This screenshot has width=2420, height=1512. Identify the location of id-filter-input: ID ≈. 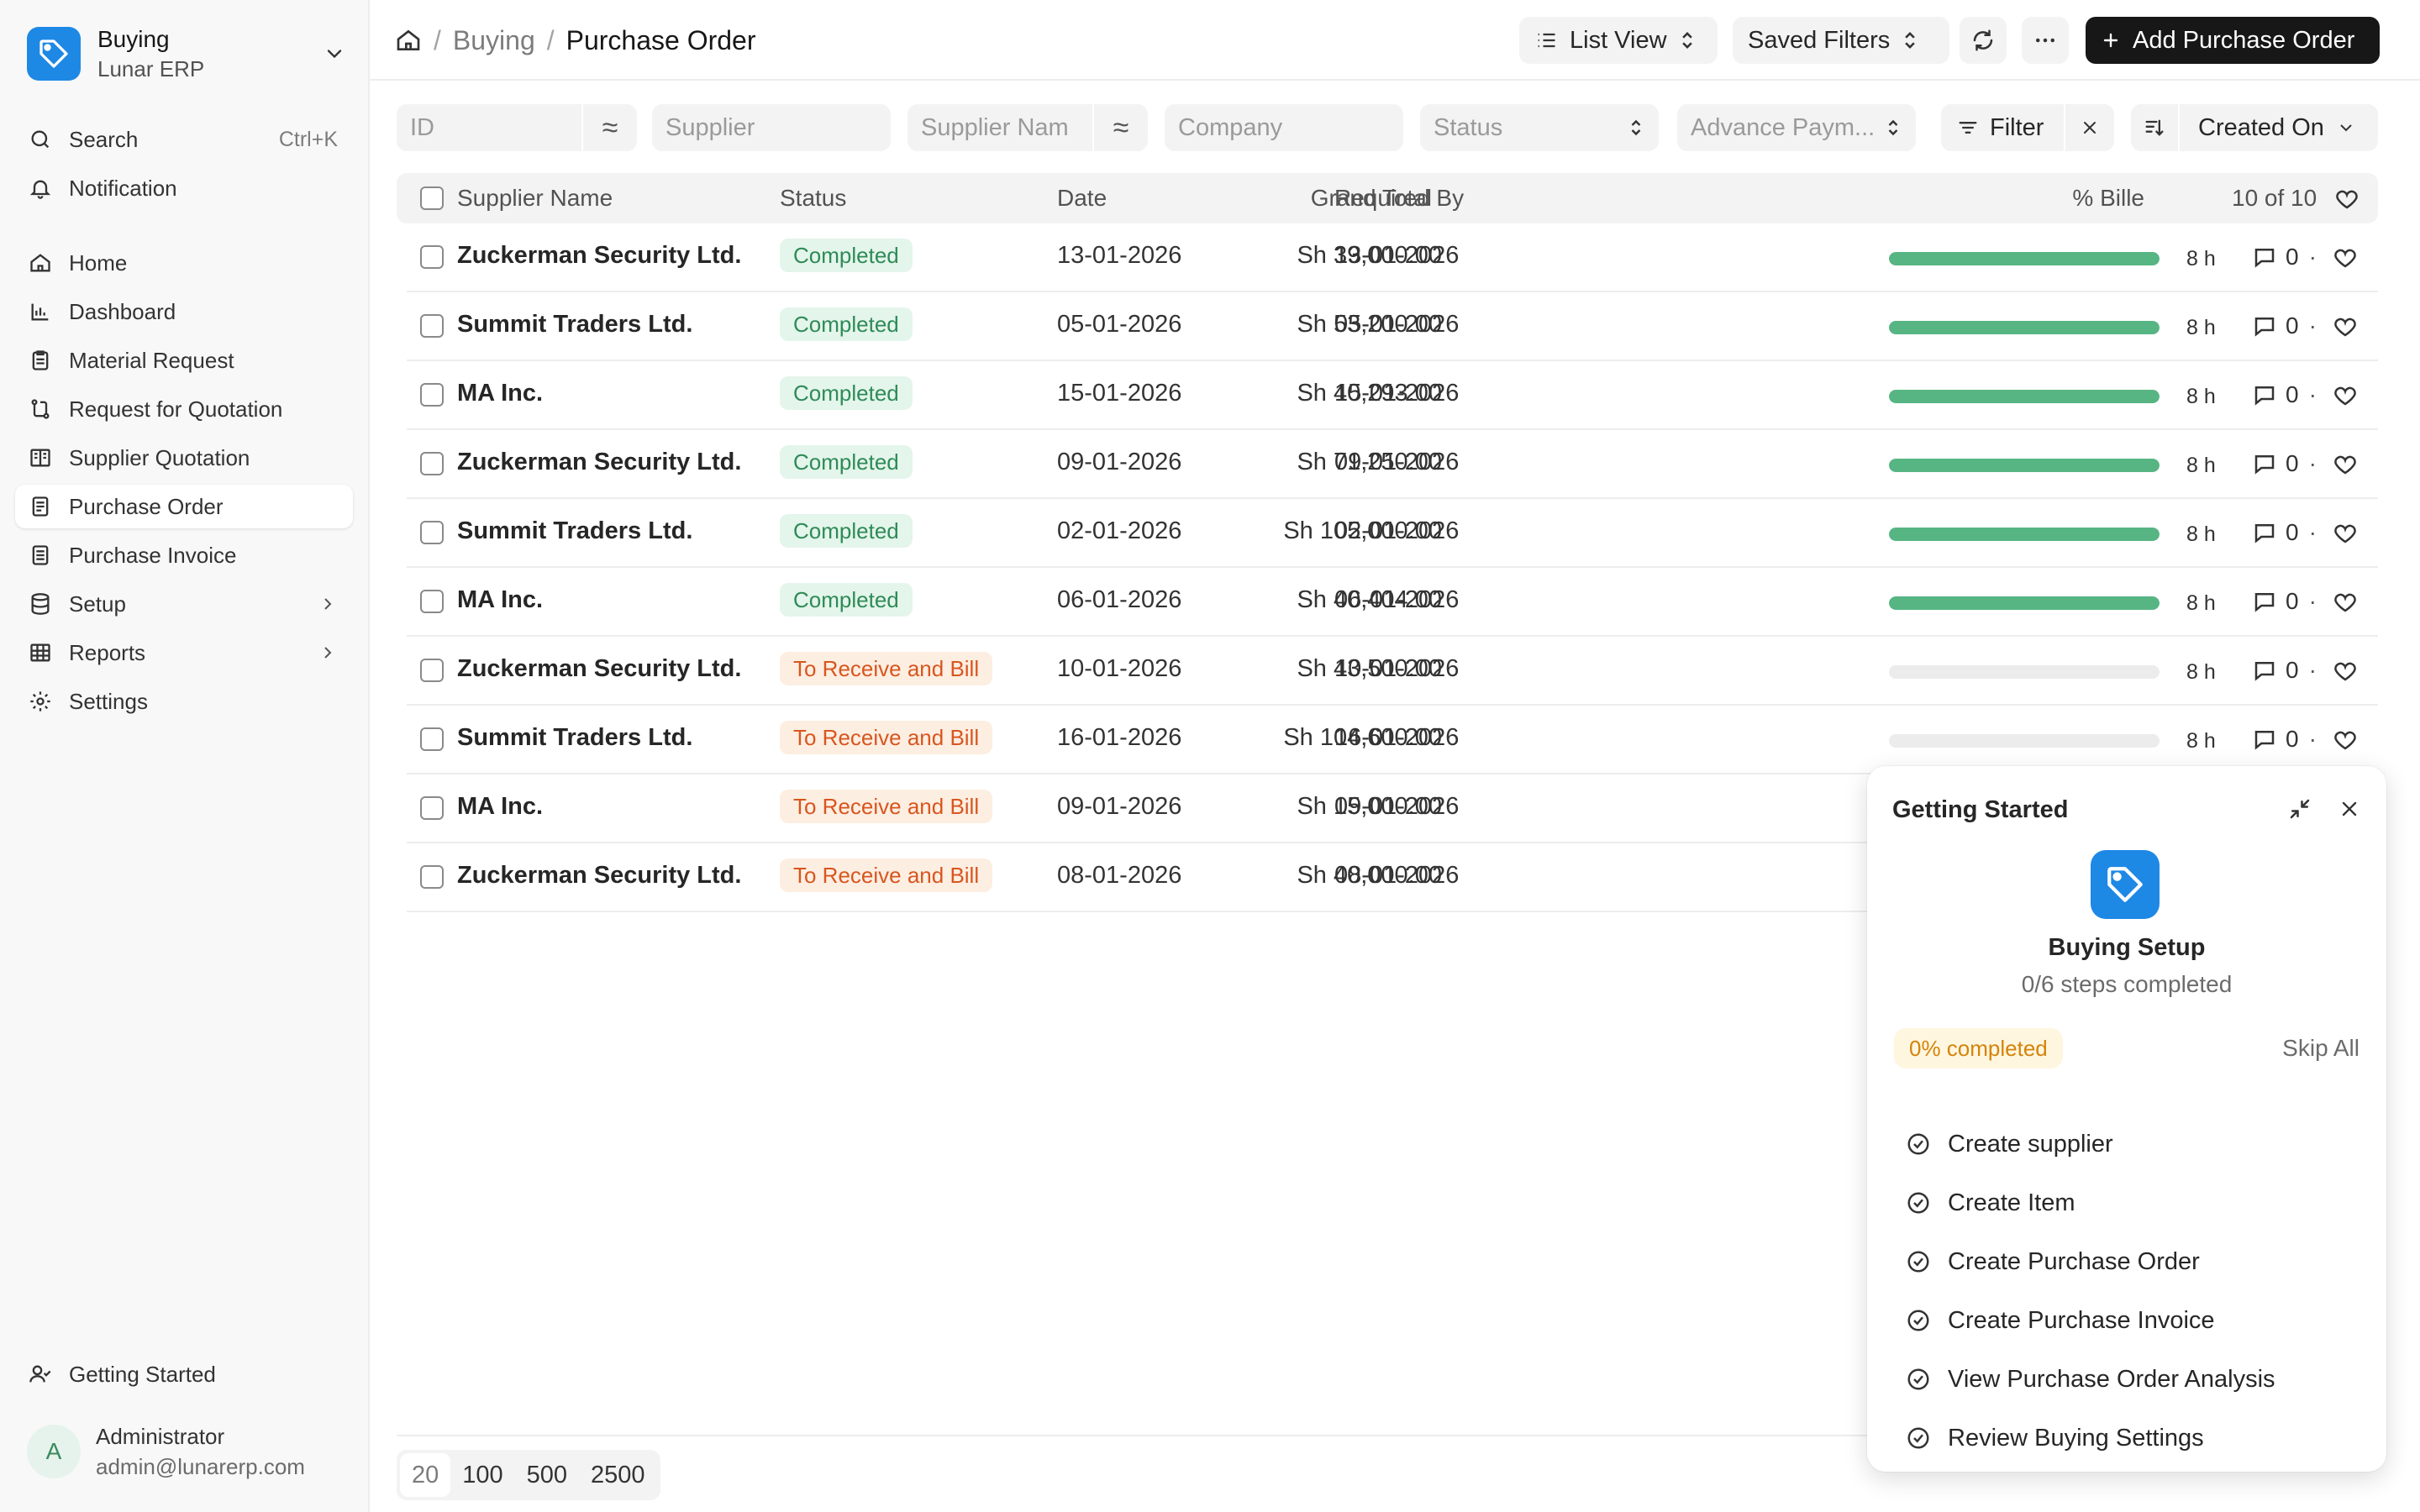
(517, 127).